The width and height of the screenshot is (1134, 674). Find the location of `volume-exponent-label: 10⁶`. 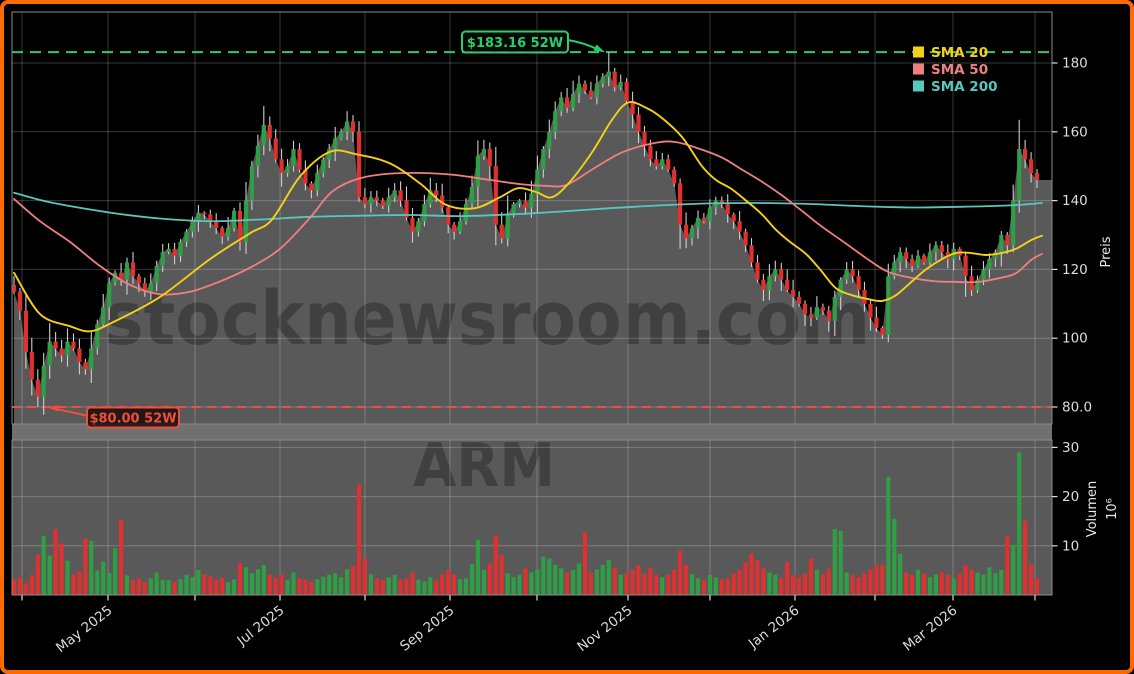

volume-exponent-label: 10⁶ is located at coordinates (1112, 509).